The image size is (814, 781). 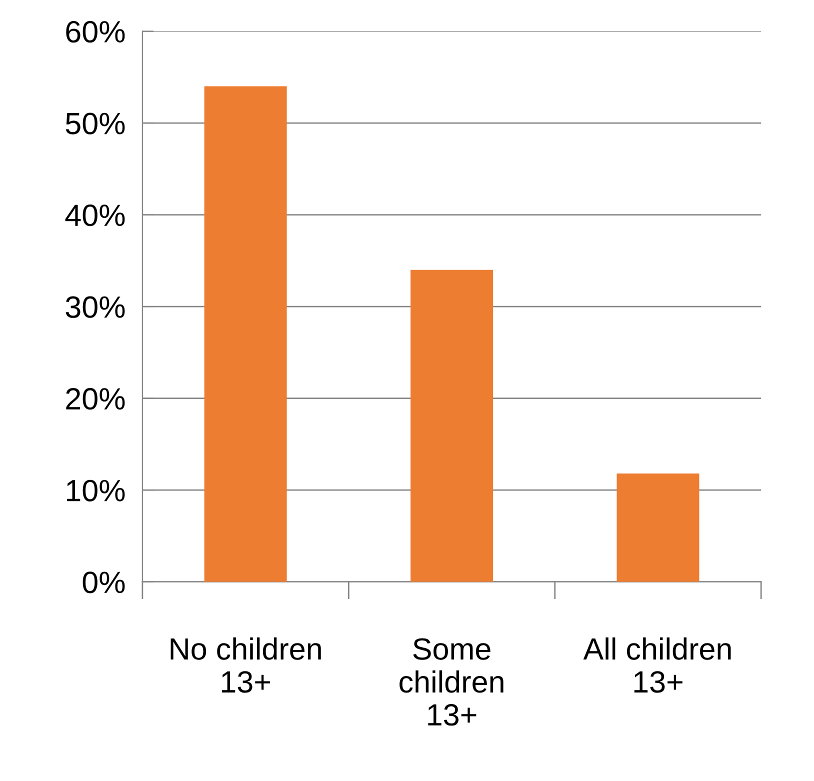 I want to click on y-tick-label: 10%, so click(x=95, y=491).